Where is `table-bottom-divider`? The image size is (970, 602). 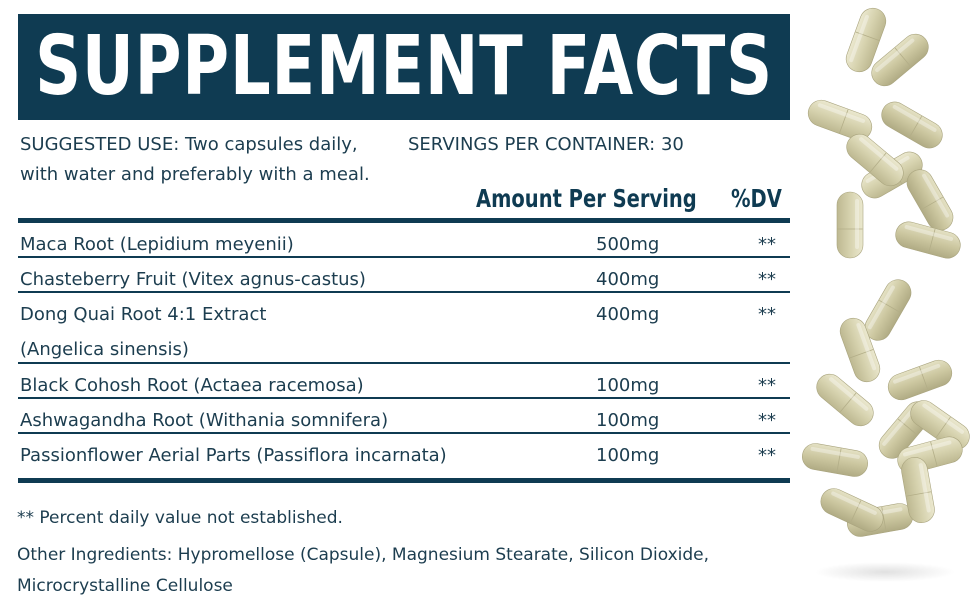
table-bottom-divider is located at coordinates (404, 480).